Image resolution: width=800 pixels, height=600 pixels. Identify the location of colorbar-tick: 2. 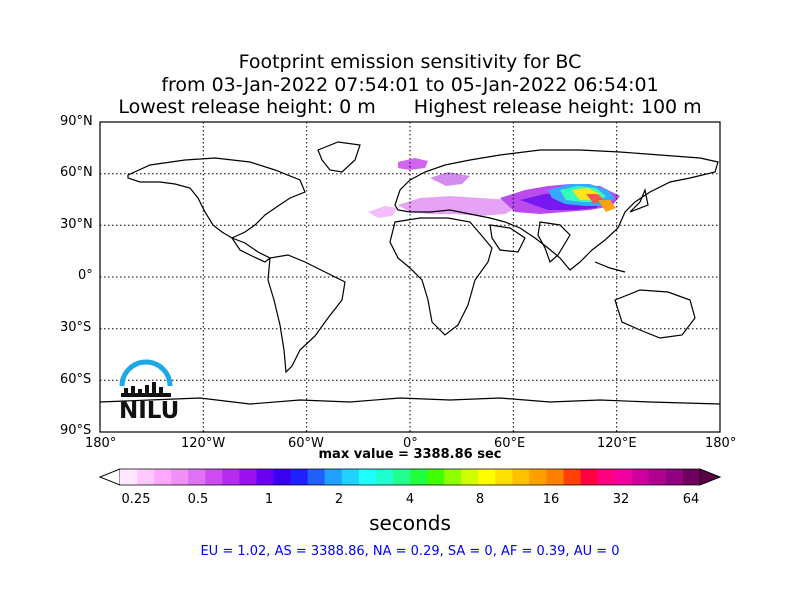
(339, 499).